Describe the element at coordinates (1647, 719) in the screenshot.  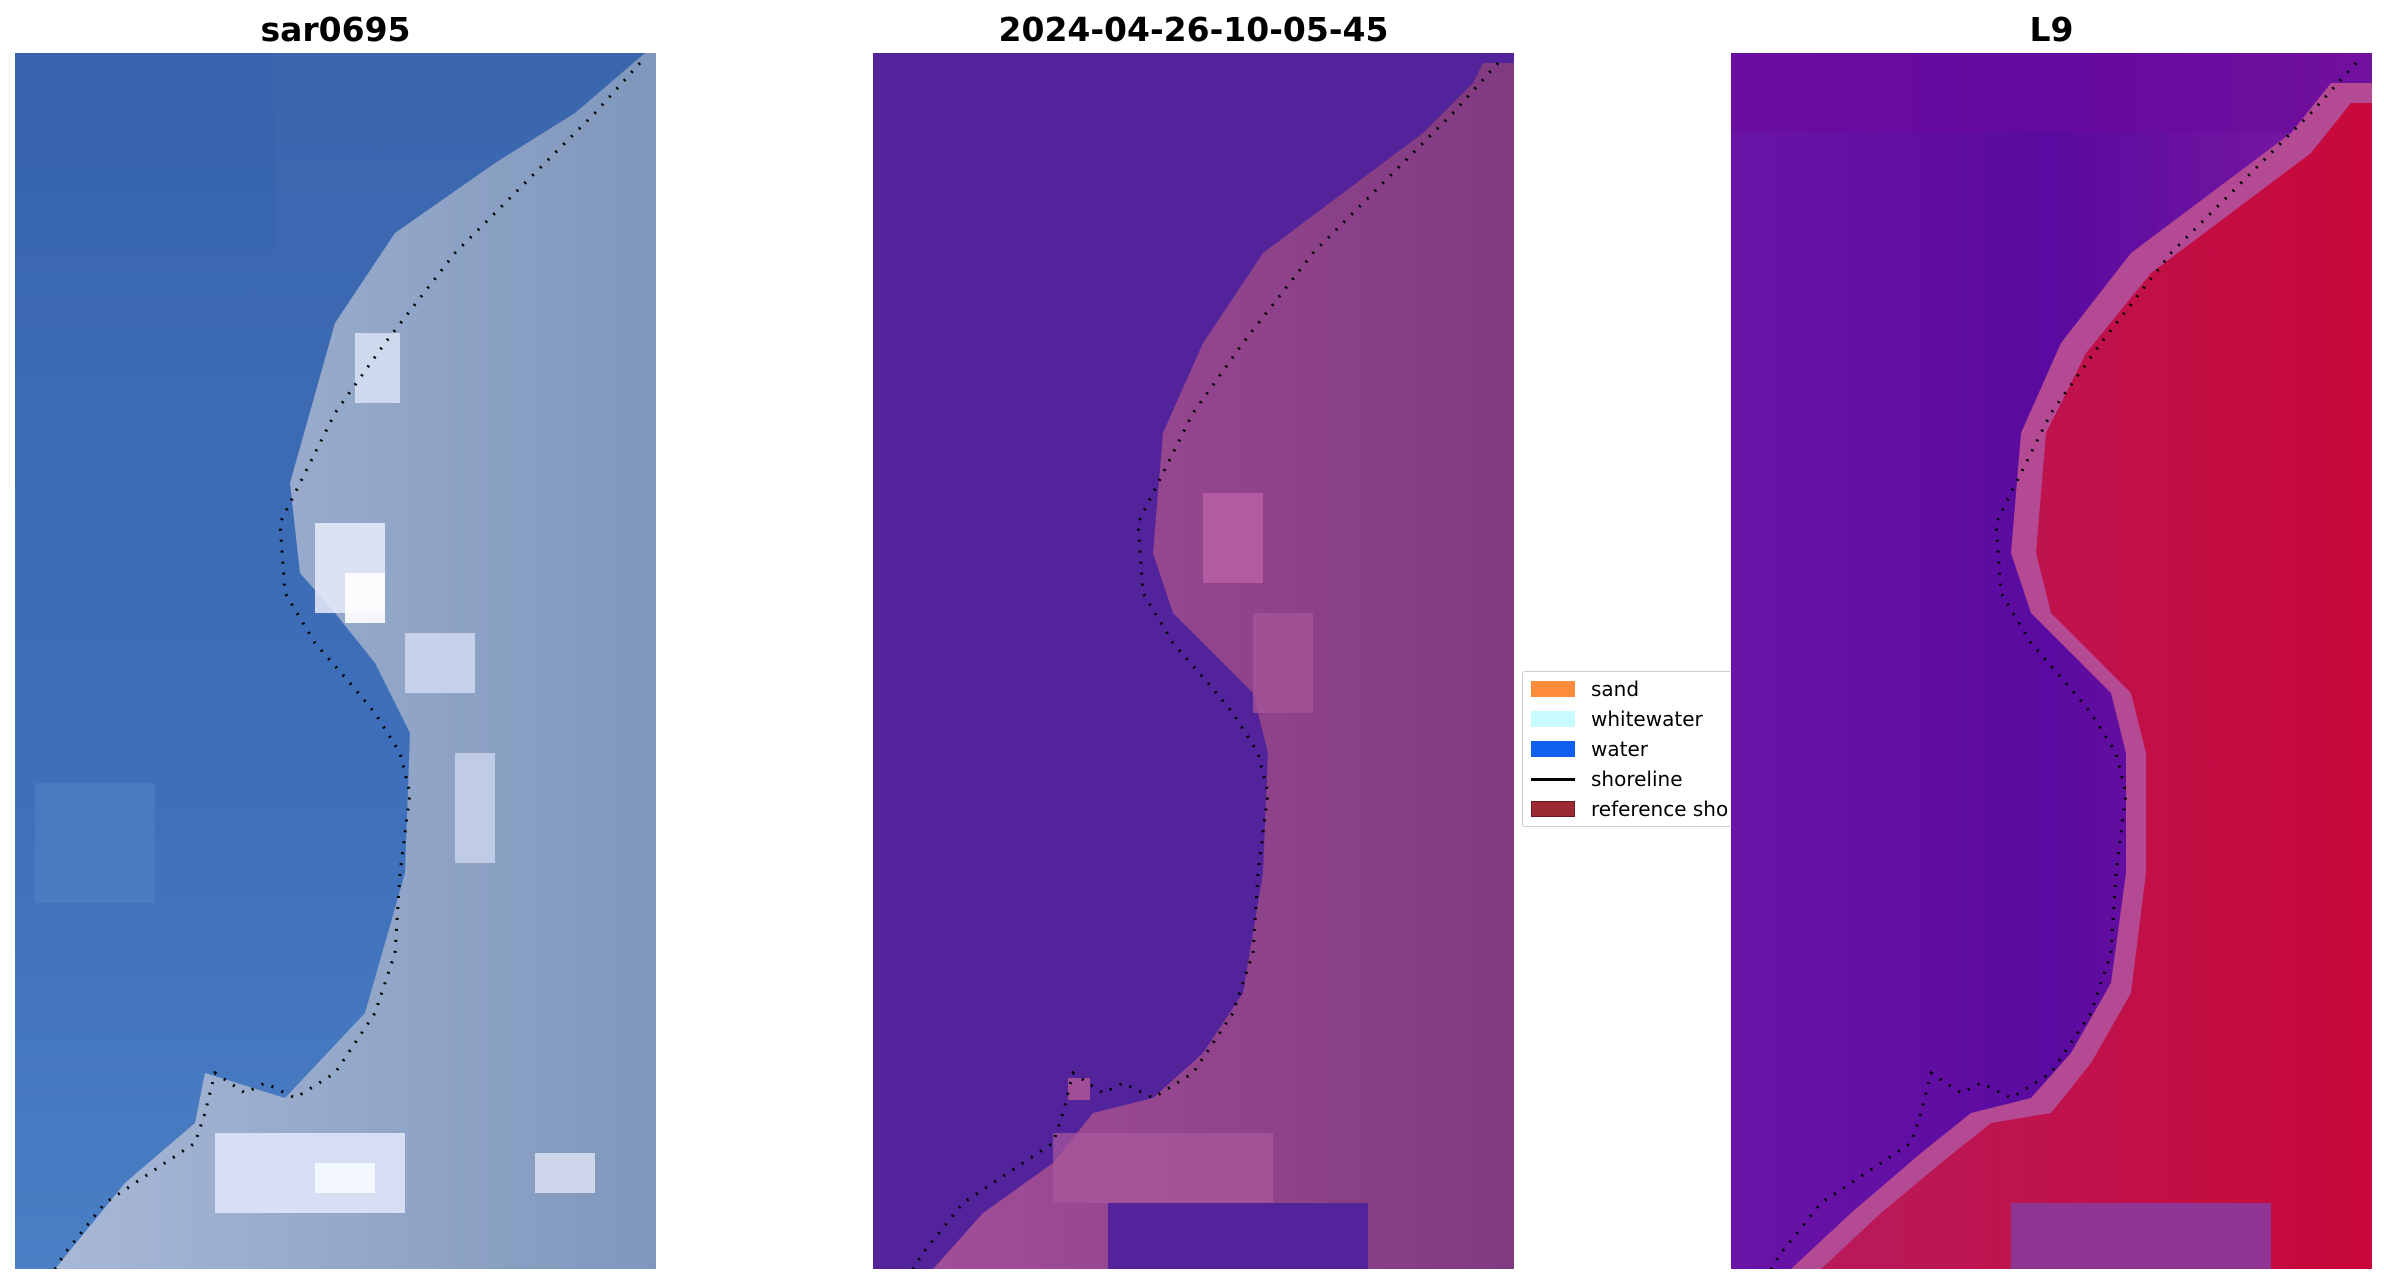
I see `legend-label: whitewater` at that location.